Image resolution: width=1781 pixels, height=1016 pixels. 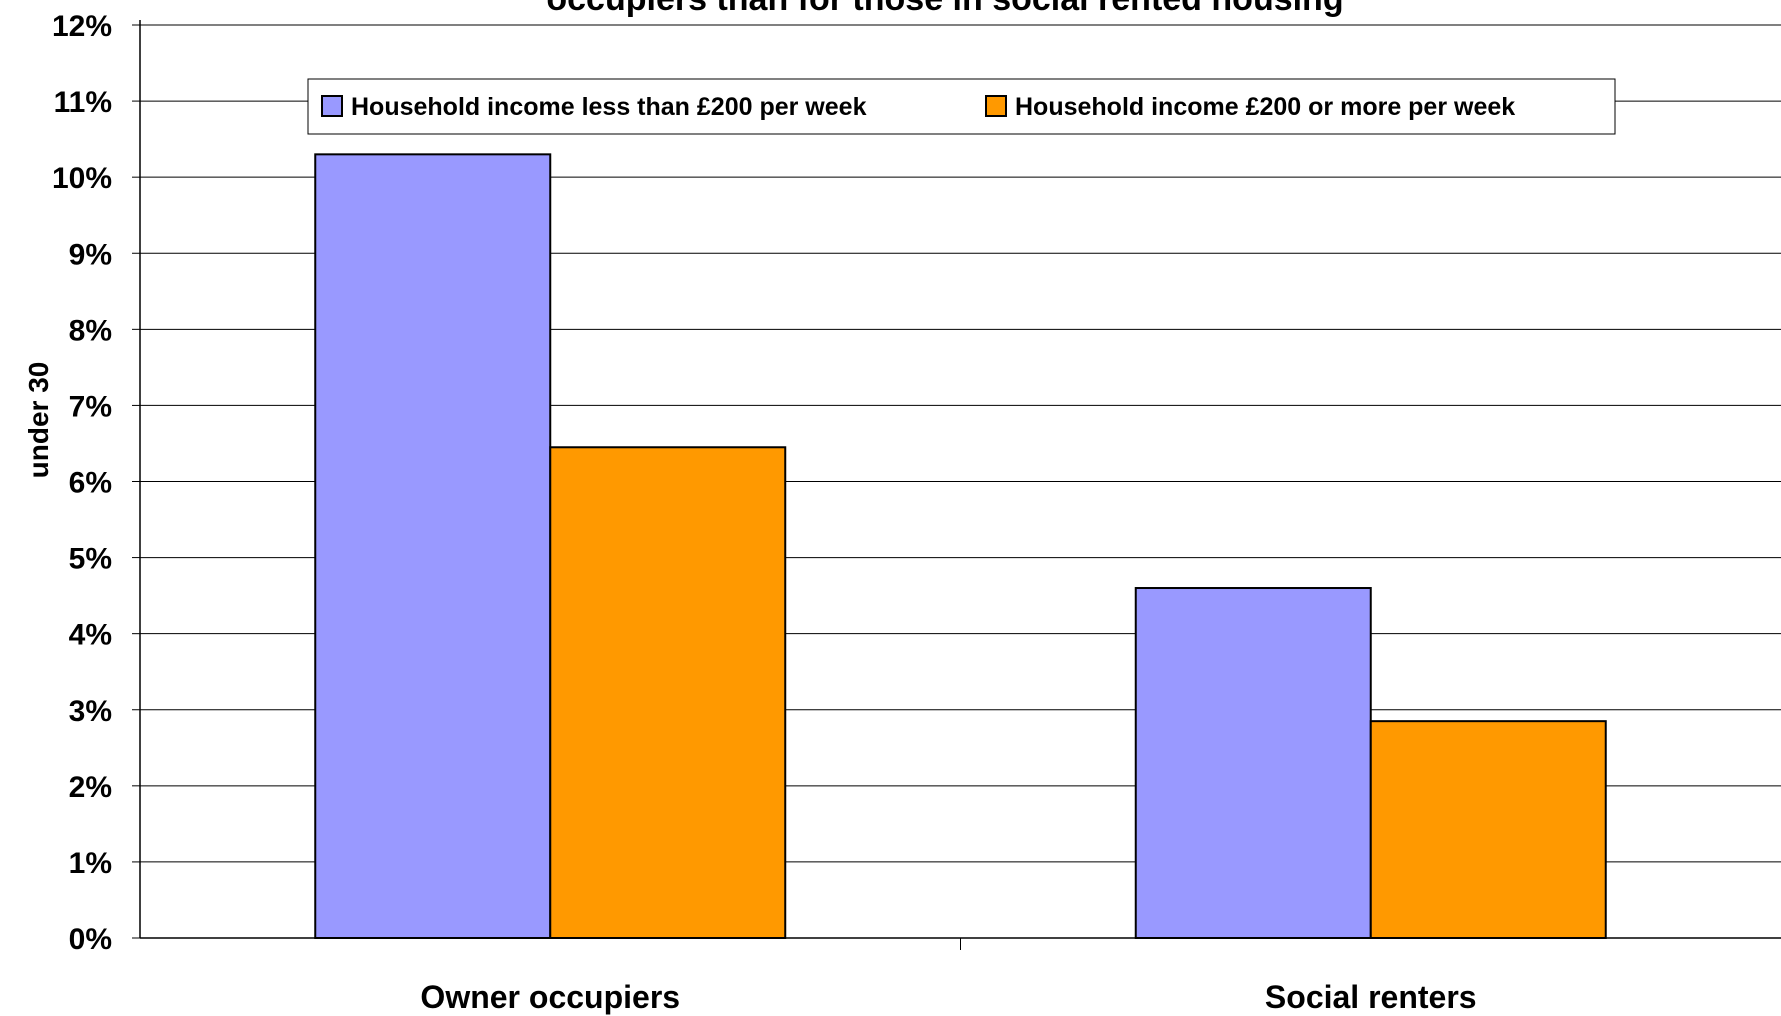 What do you see at coordinates (90, 406) in the screenshot?
I see `y-tick-label: 7%` at bounding box center [90, 406].